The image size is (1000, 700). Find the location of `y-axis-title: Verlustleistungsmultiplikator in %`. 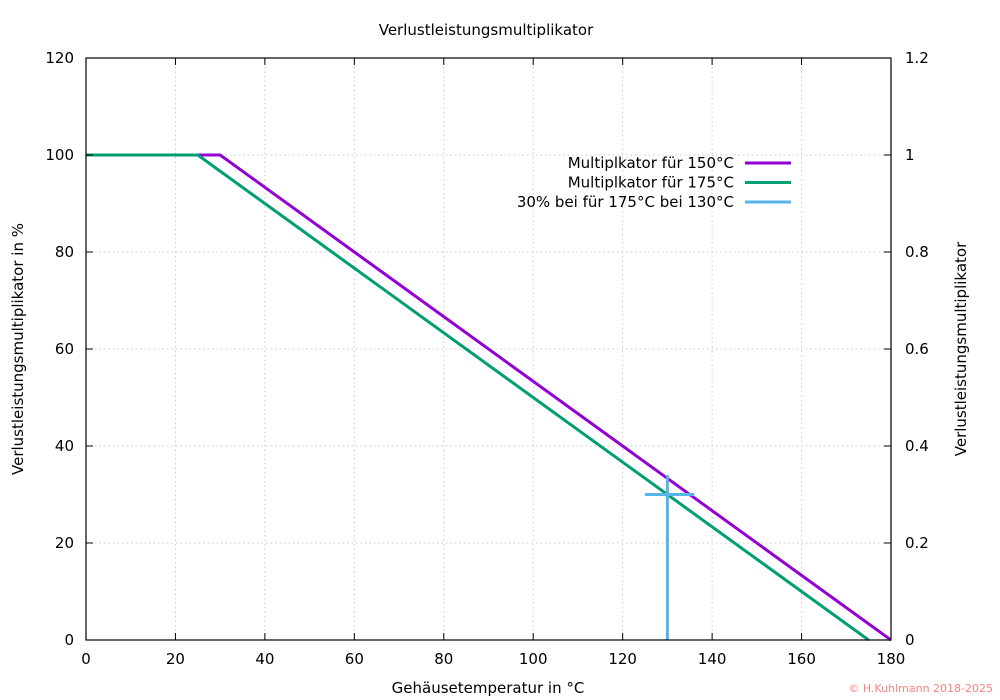

y-axis-title: Verlustleistungsmultiplikator in % is located at coordinates (18, 349).